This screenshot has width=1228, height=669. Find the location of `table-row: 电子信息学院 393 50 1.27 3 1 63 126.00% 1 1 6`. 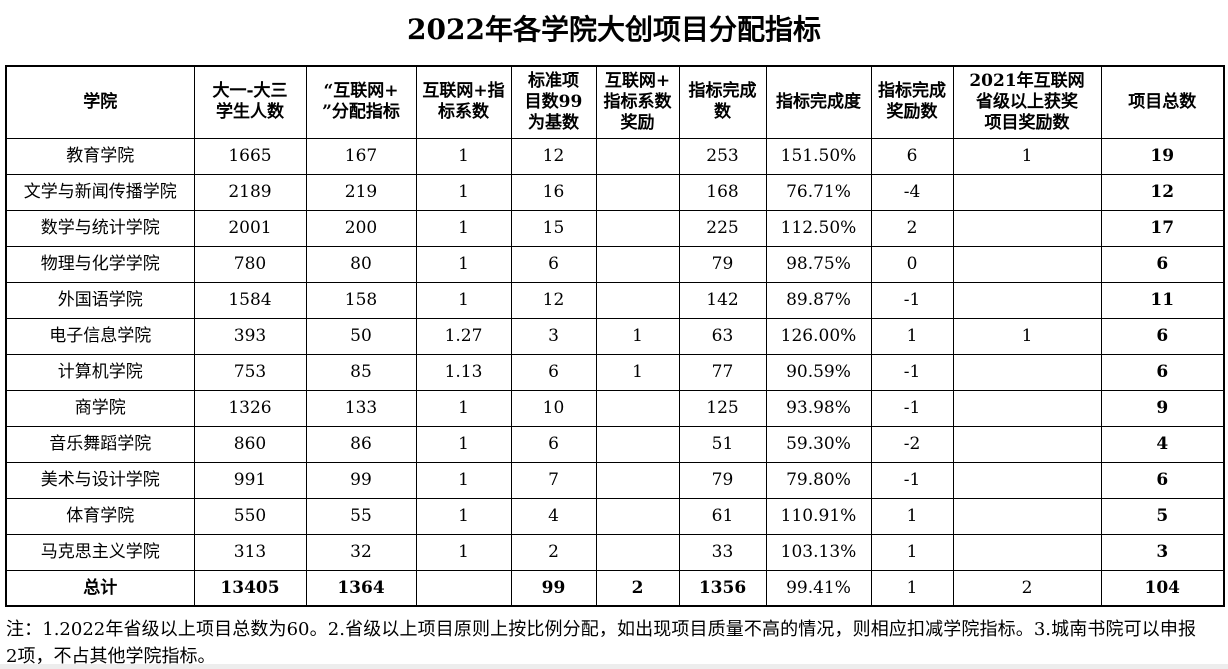

table-row: 电子信息学院 393 50 1.27 3 1 63 126.00% 1 1 6 is located at coordinates (615, 336).